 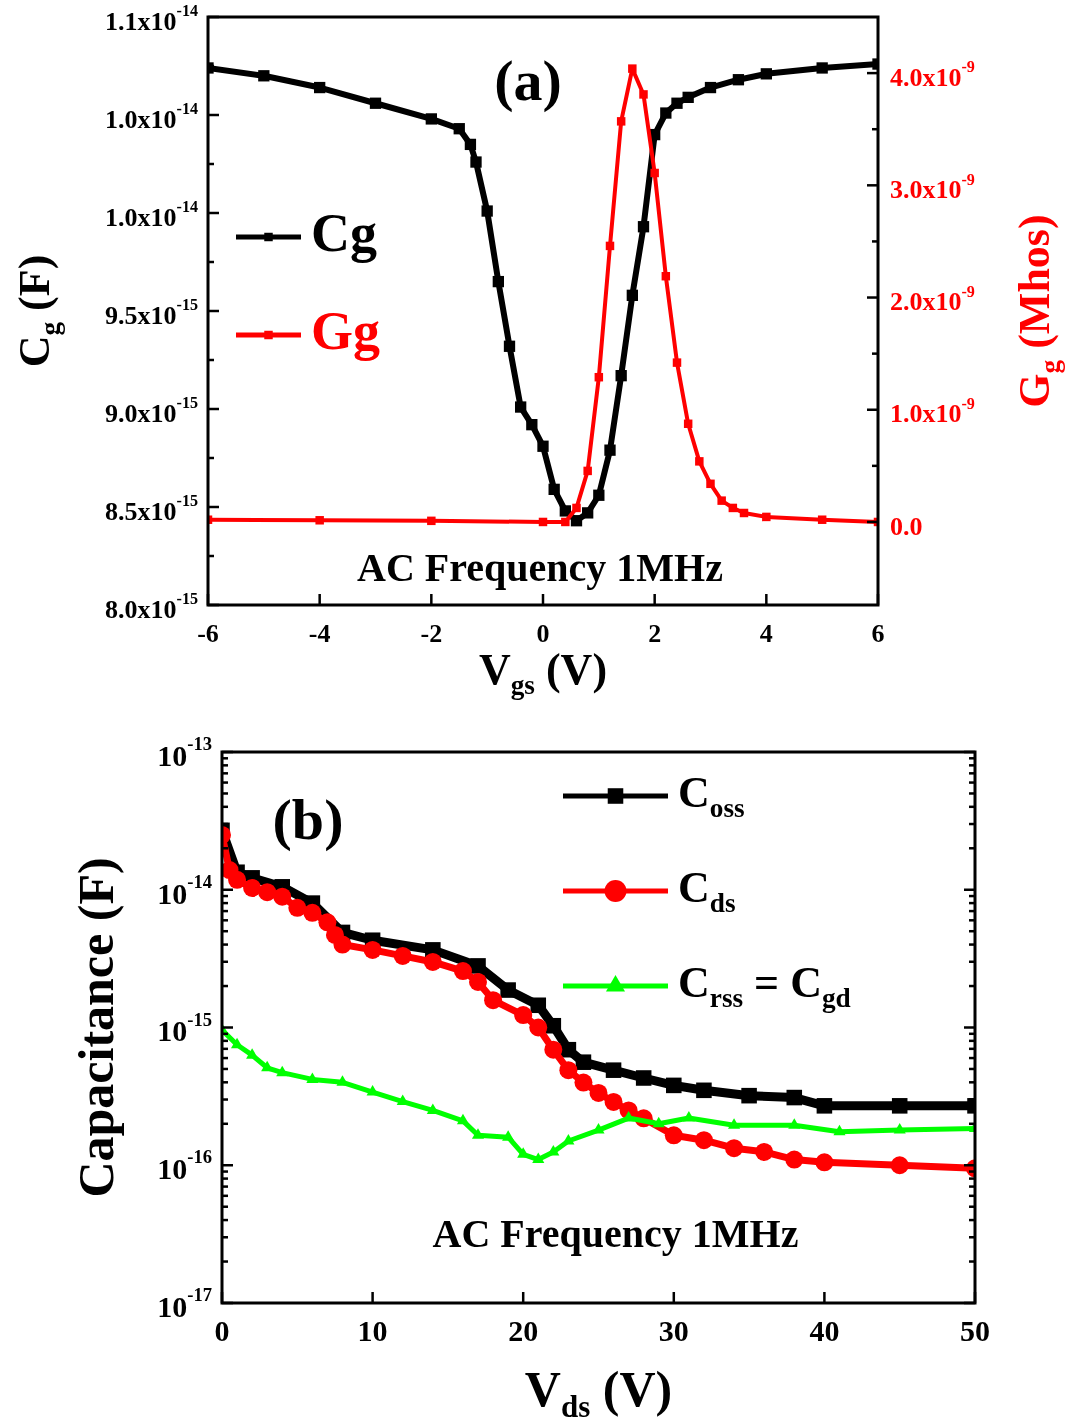 I want to click on x-tick-label: 20, so click(x=523, y=1330).